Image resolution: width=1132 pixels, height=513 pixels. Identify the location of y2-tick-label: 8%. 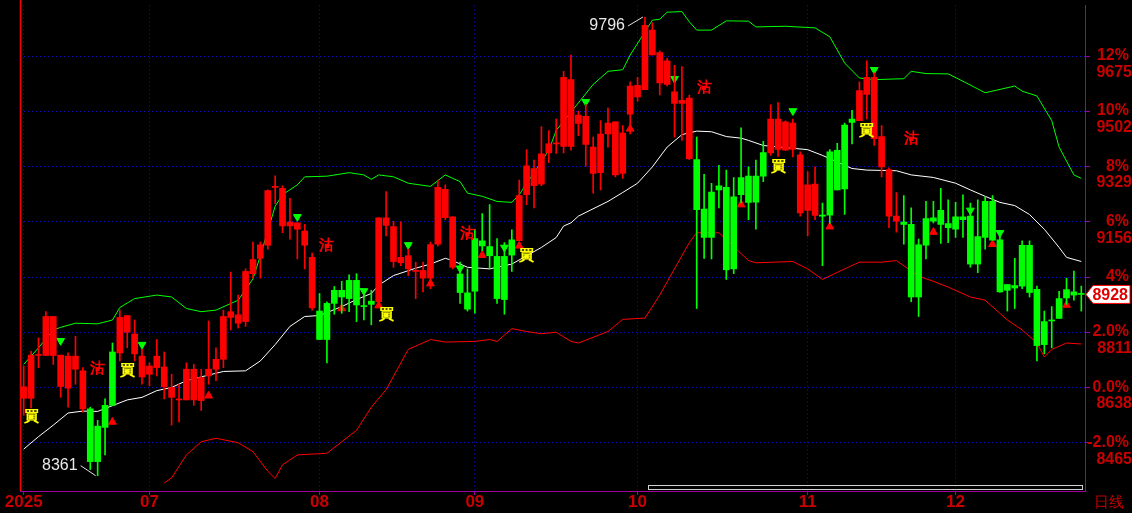
(1117, 165).